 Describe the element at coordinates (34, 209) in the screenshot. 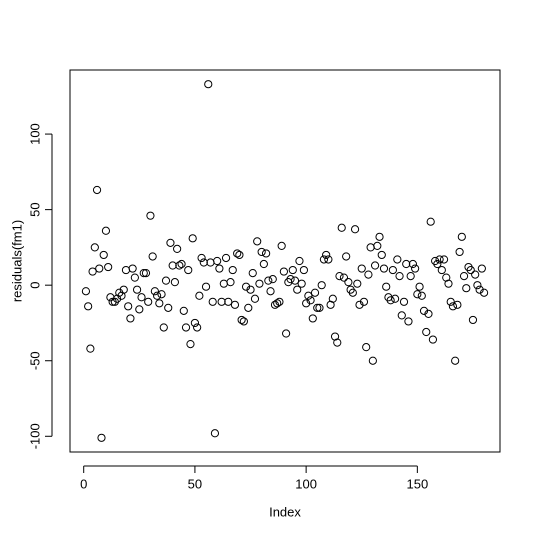

I see `y-tick-label: 50` at that location.